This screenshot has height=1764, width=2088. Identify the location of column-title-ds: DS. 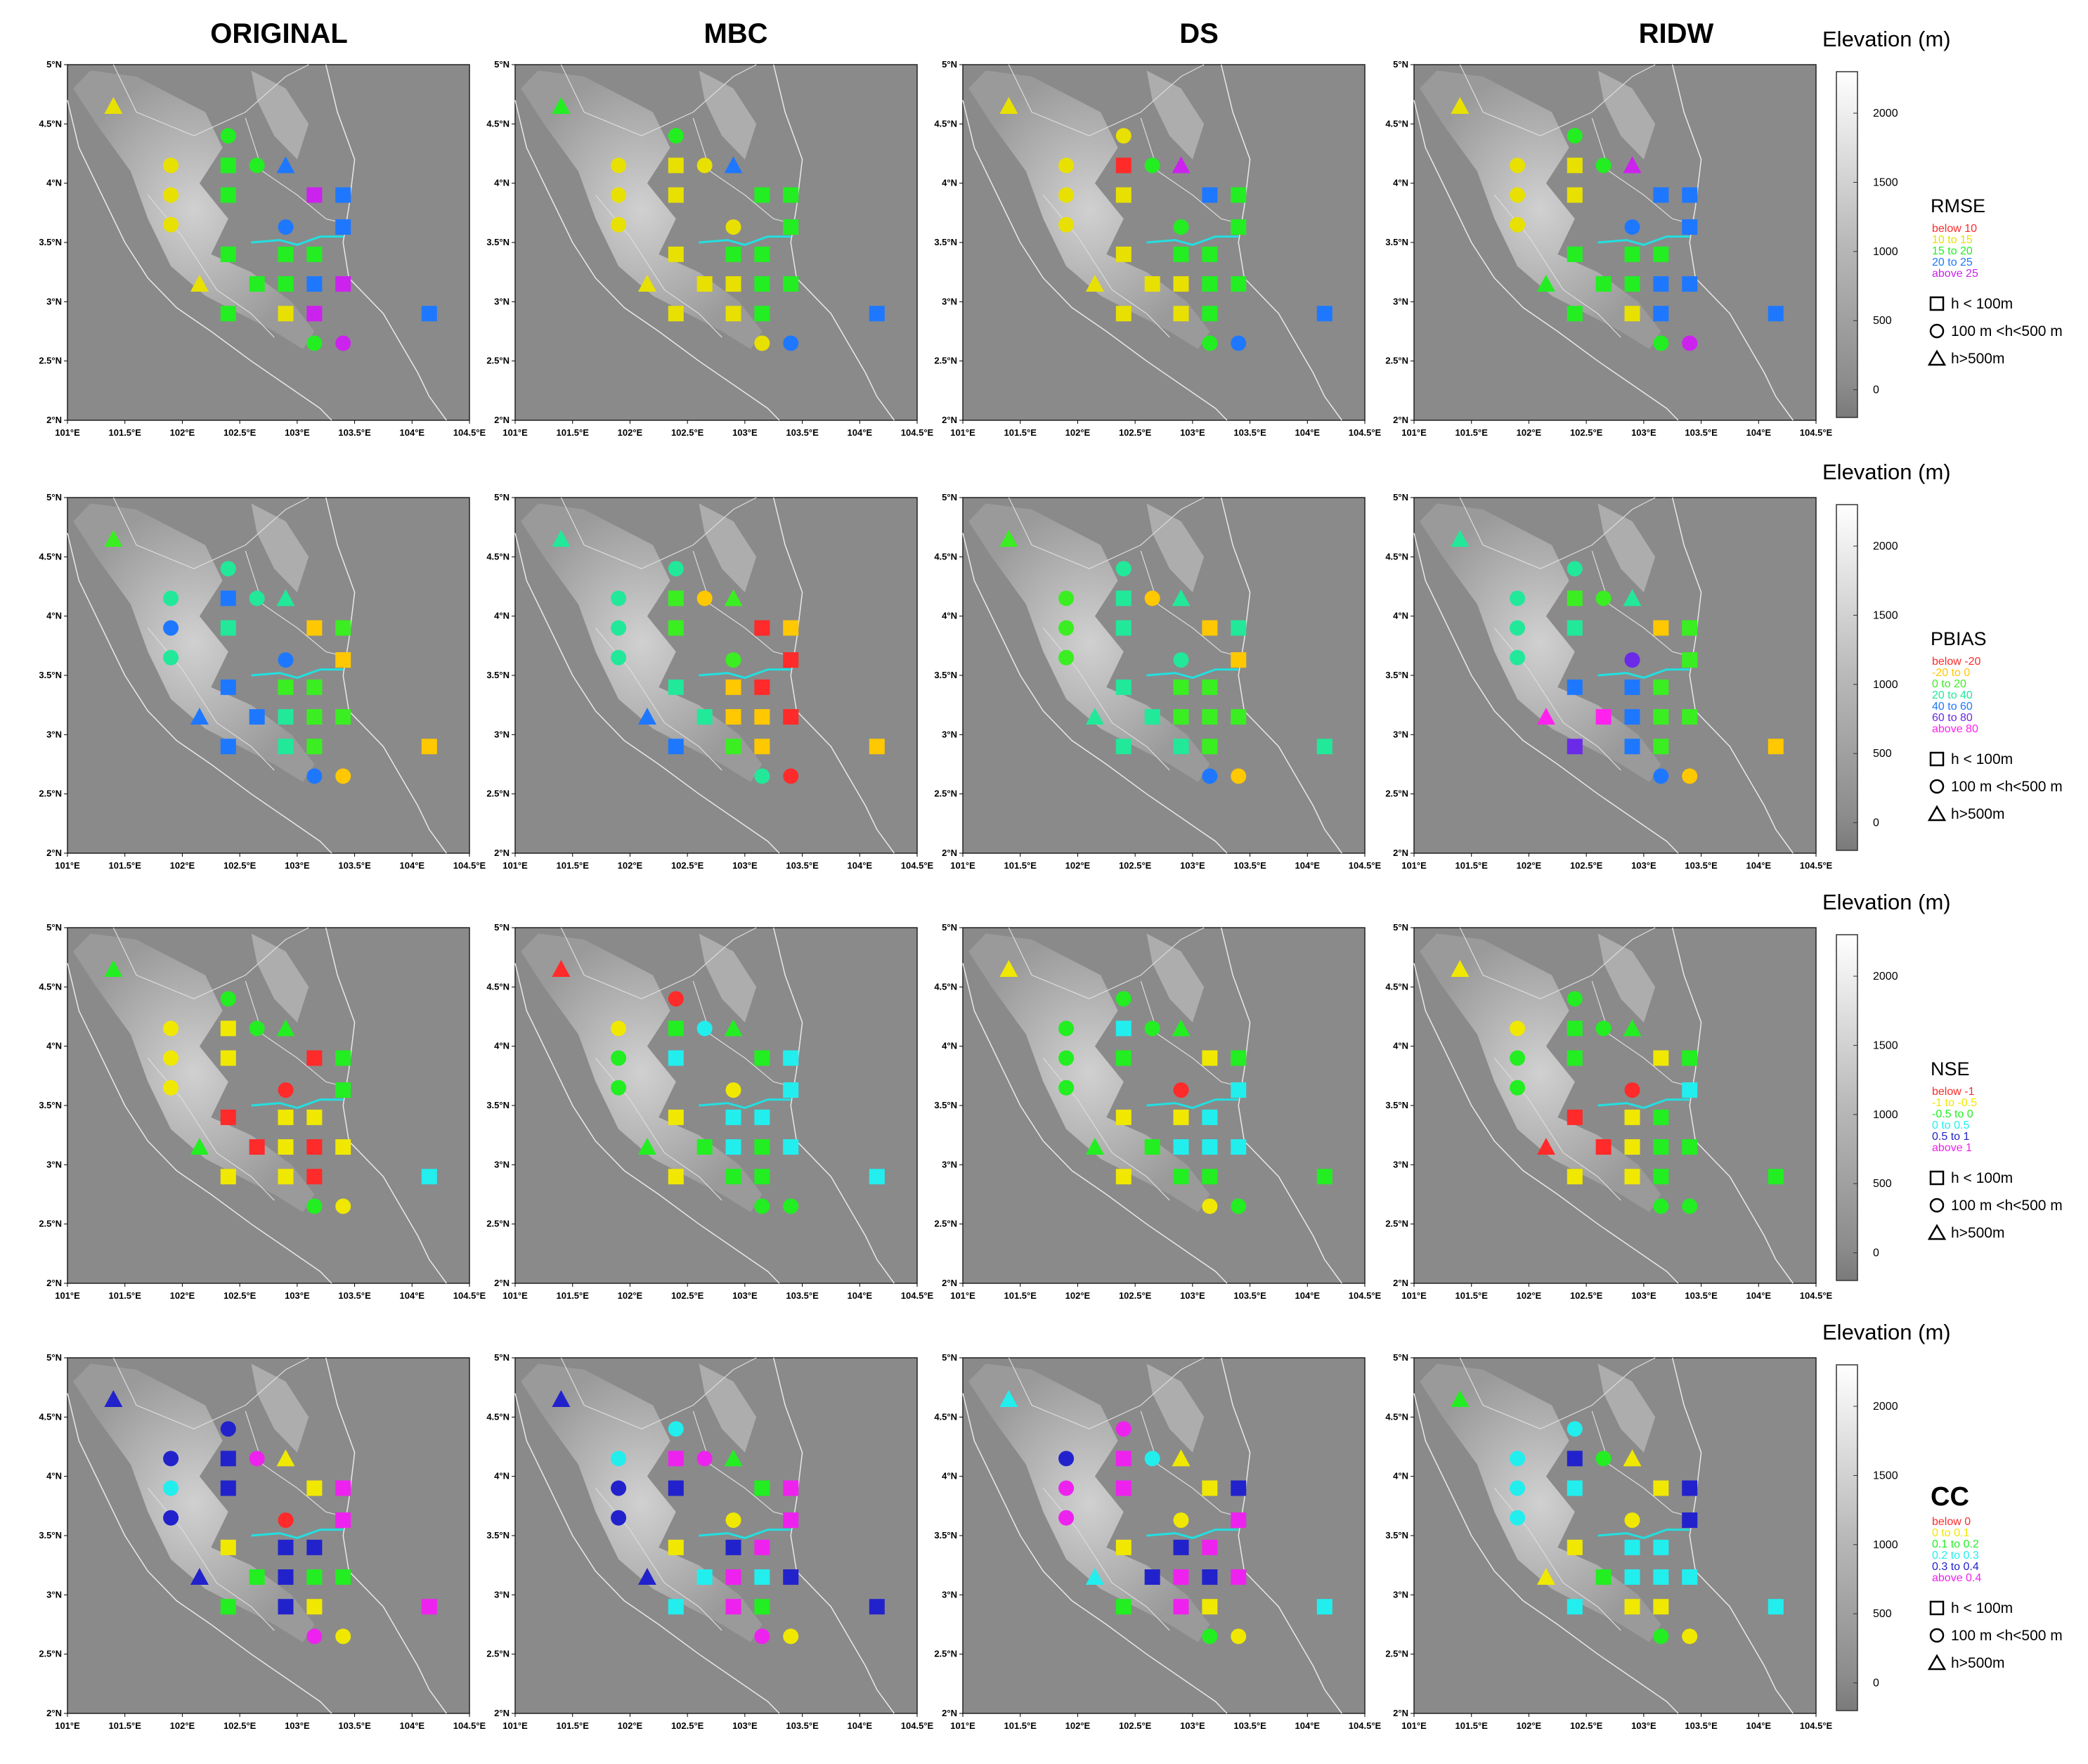
(1199, 33).